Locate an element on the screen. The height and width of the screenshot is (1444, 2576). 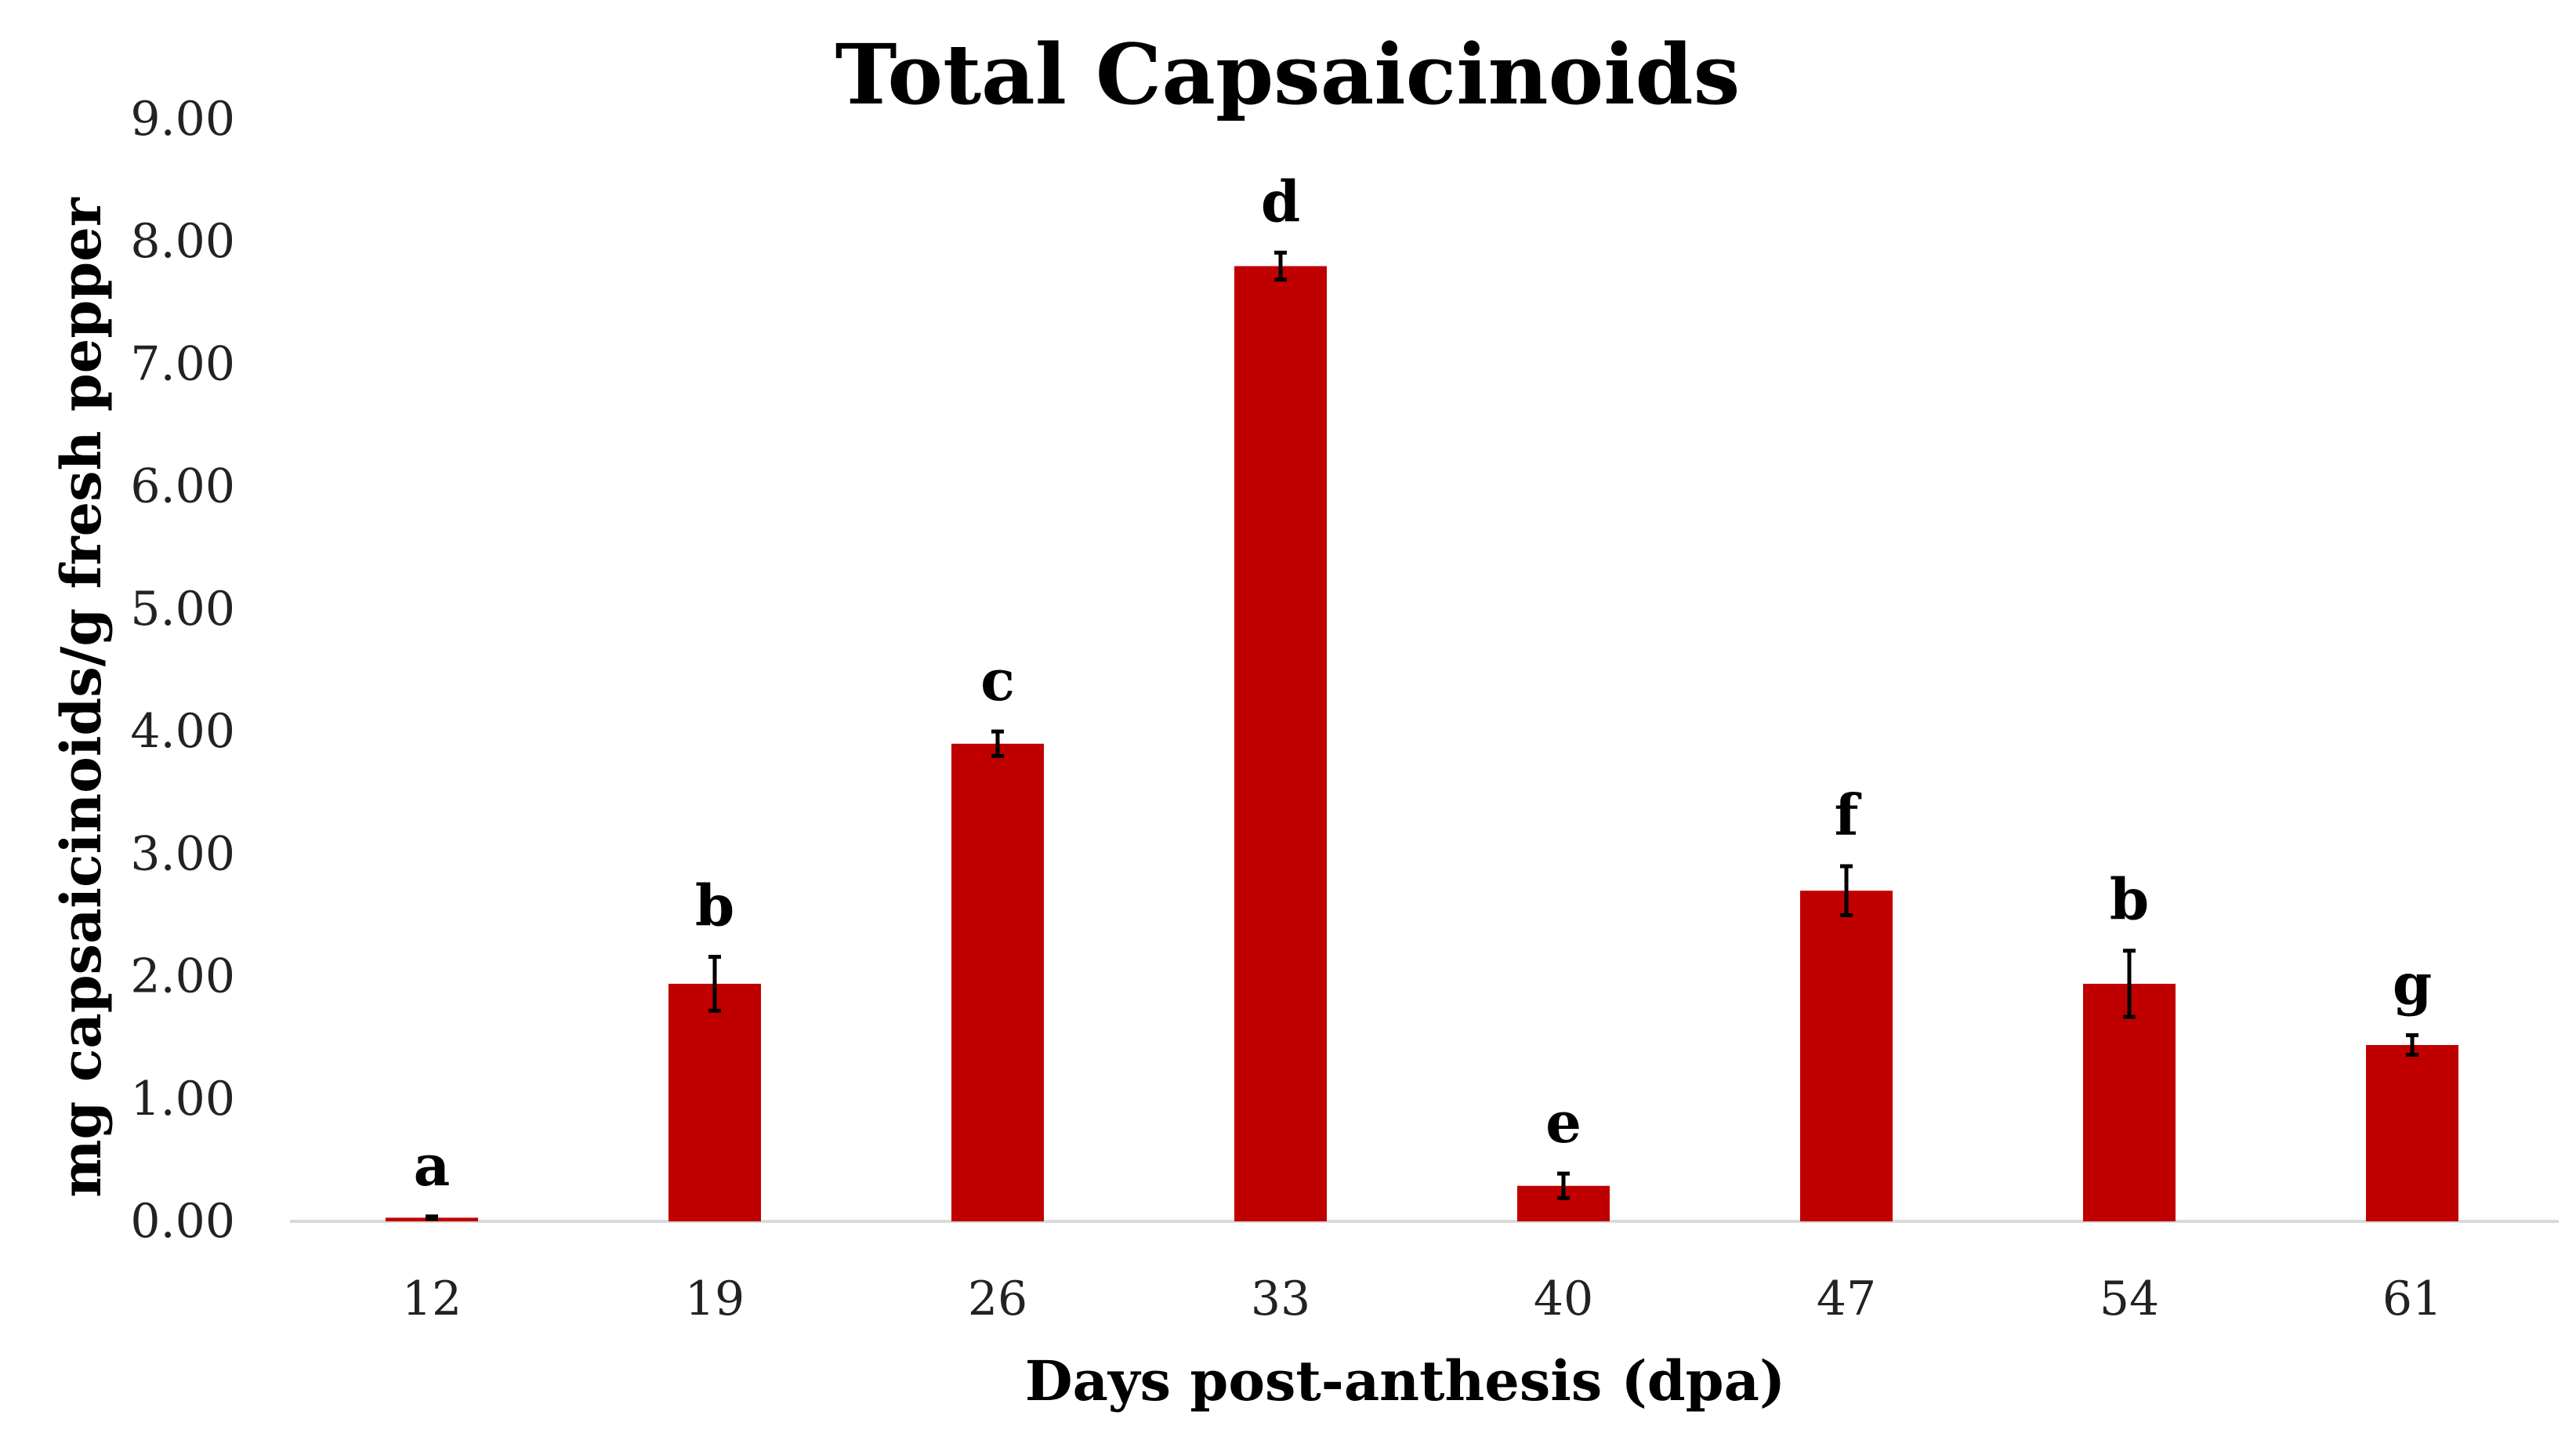
y-tick-label: 9.00 is located at coordinates (182, 119).